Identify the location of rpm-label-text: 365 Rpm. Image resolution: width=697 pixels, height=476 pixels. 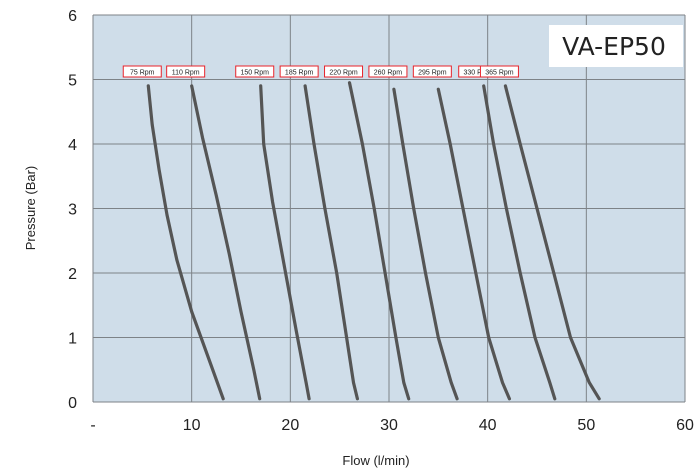
(499, 73).